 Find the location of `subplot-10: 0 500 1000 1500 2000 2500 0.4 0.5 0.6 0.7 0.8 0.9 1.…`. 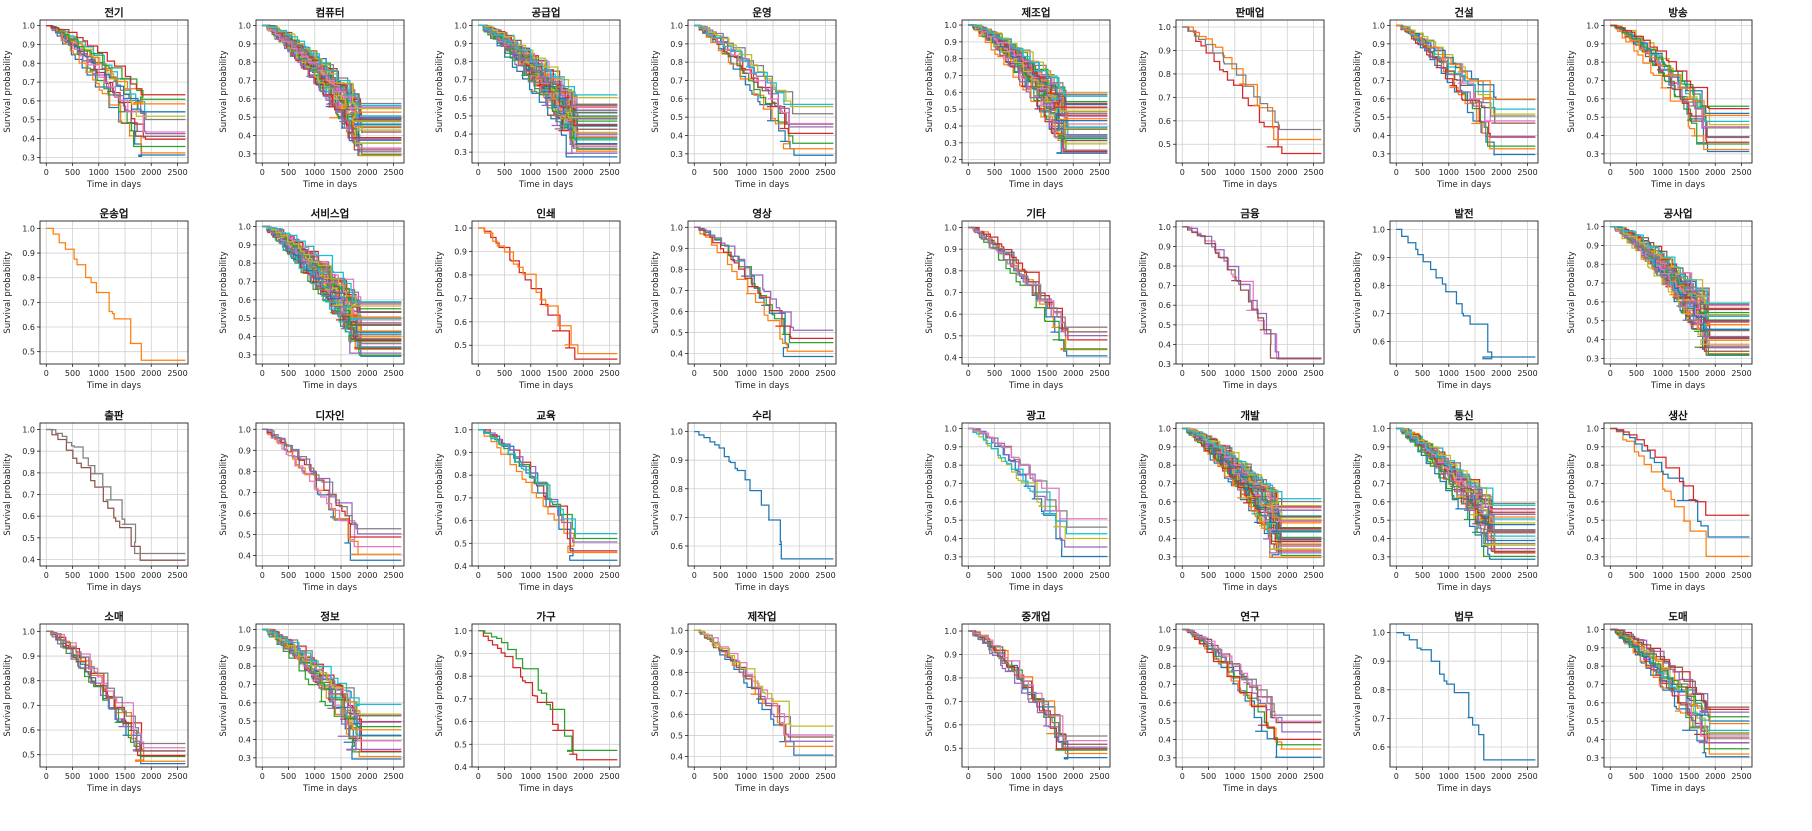

subplot-10: 0 500 1000 1500 2000 2500 0.4 0.5 0.6 0.7 0.8 0.9 1.… is located at coordinates (528, 501).